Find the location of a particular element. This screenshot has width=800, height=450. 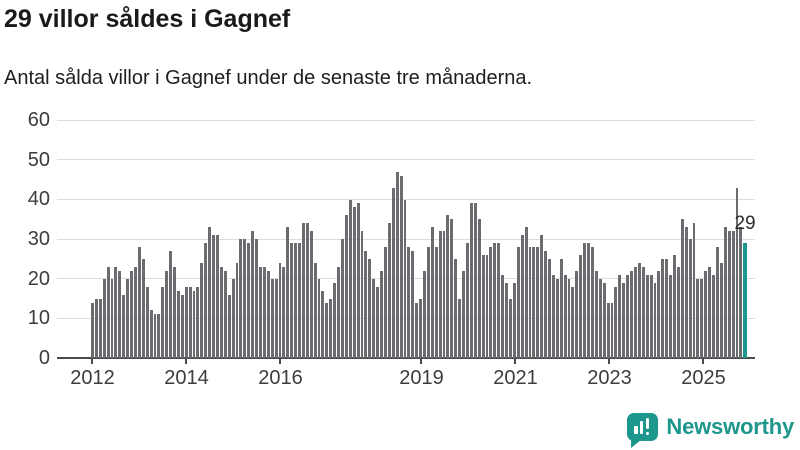

newsworthy-logo: Newsworthy is located at coordinates (710, 428).